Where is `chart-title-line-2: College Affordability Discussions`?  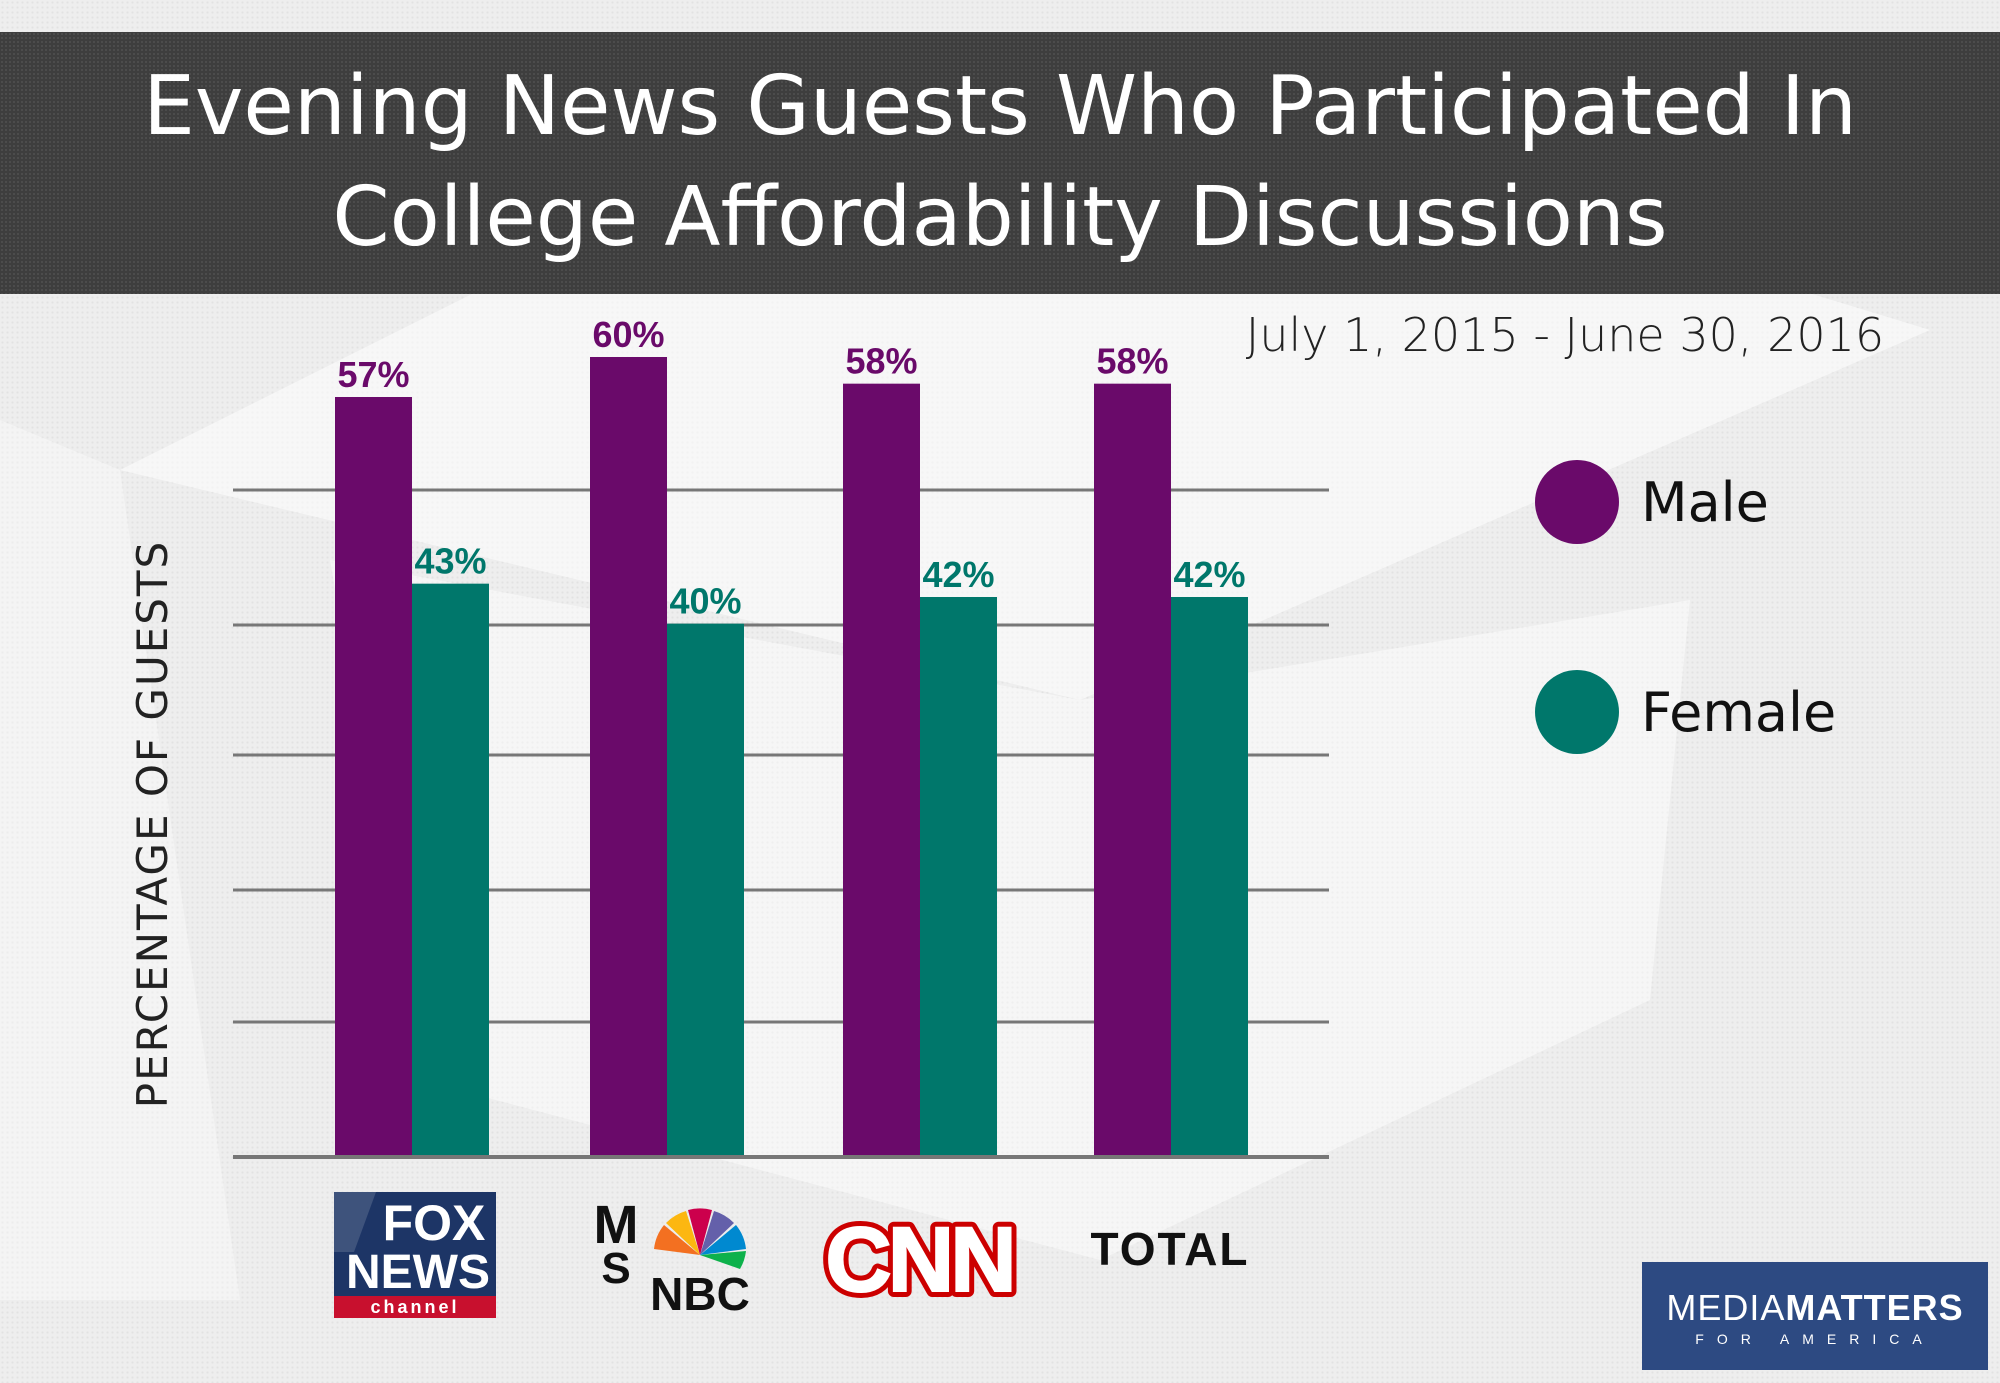
chart-title-line-2: College Affordability Discussions is located at coordinates (1000, 217).